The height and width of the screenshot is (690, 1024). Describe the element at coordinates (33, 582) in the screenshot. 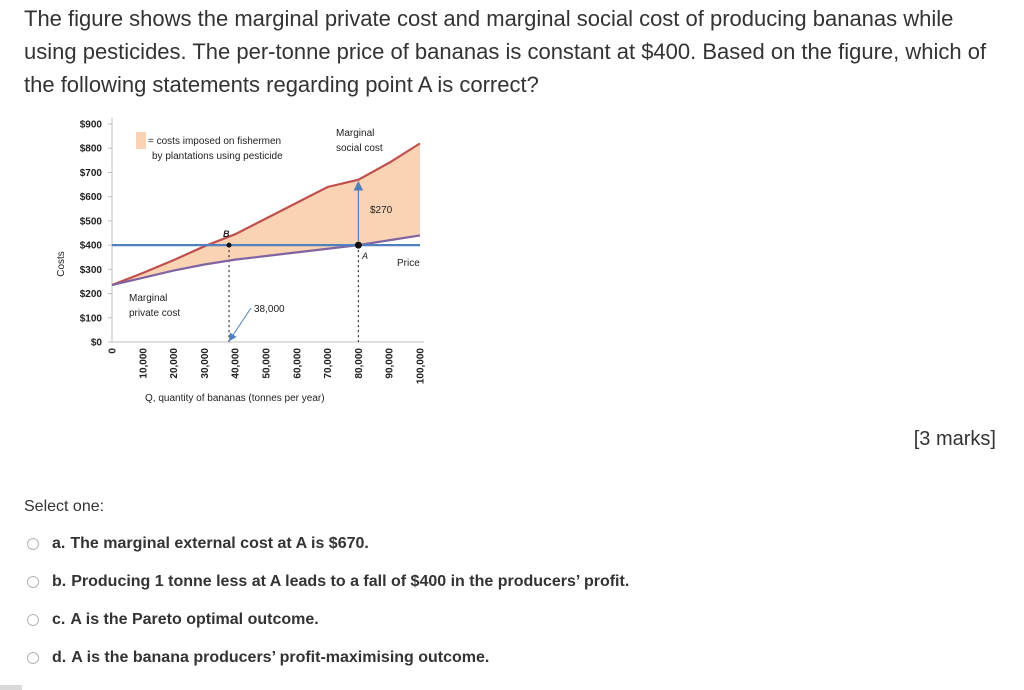

I see `option-b-radio` at that location.